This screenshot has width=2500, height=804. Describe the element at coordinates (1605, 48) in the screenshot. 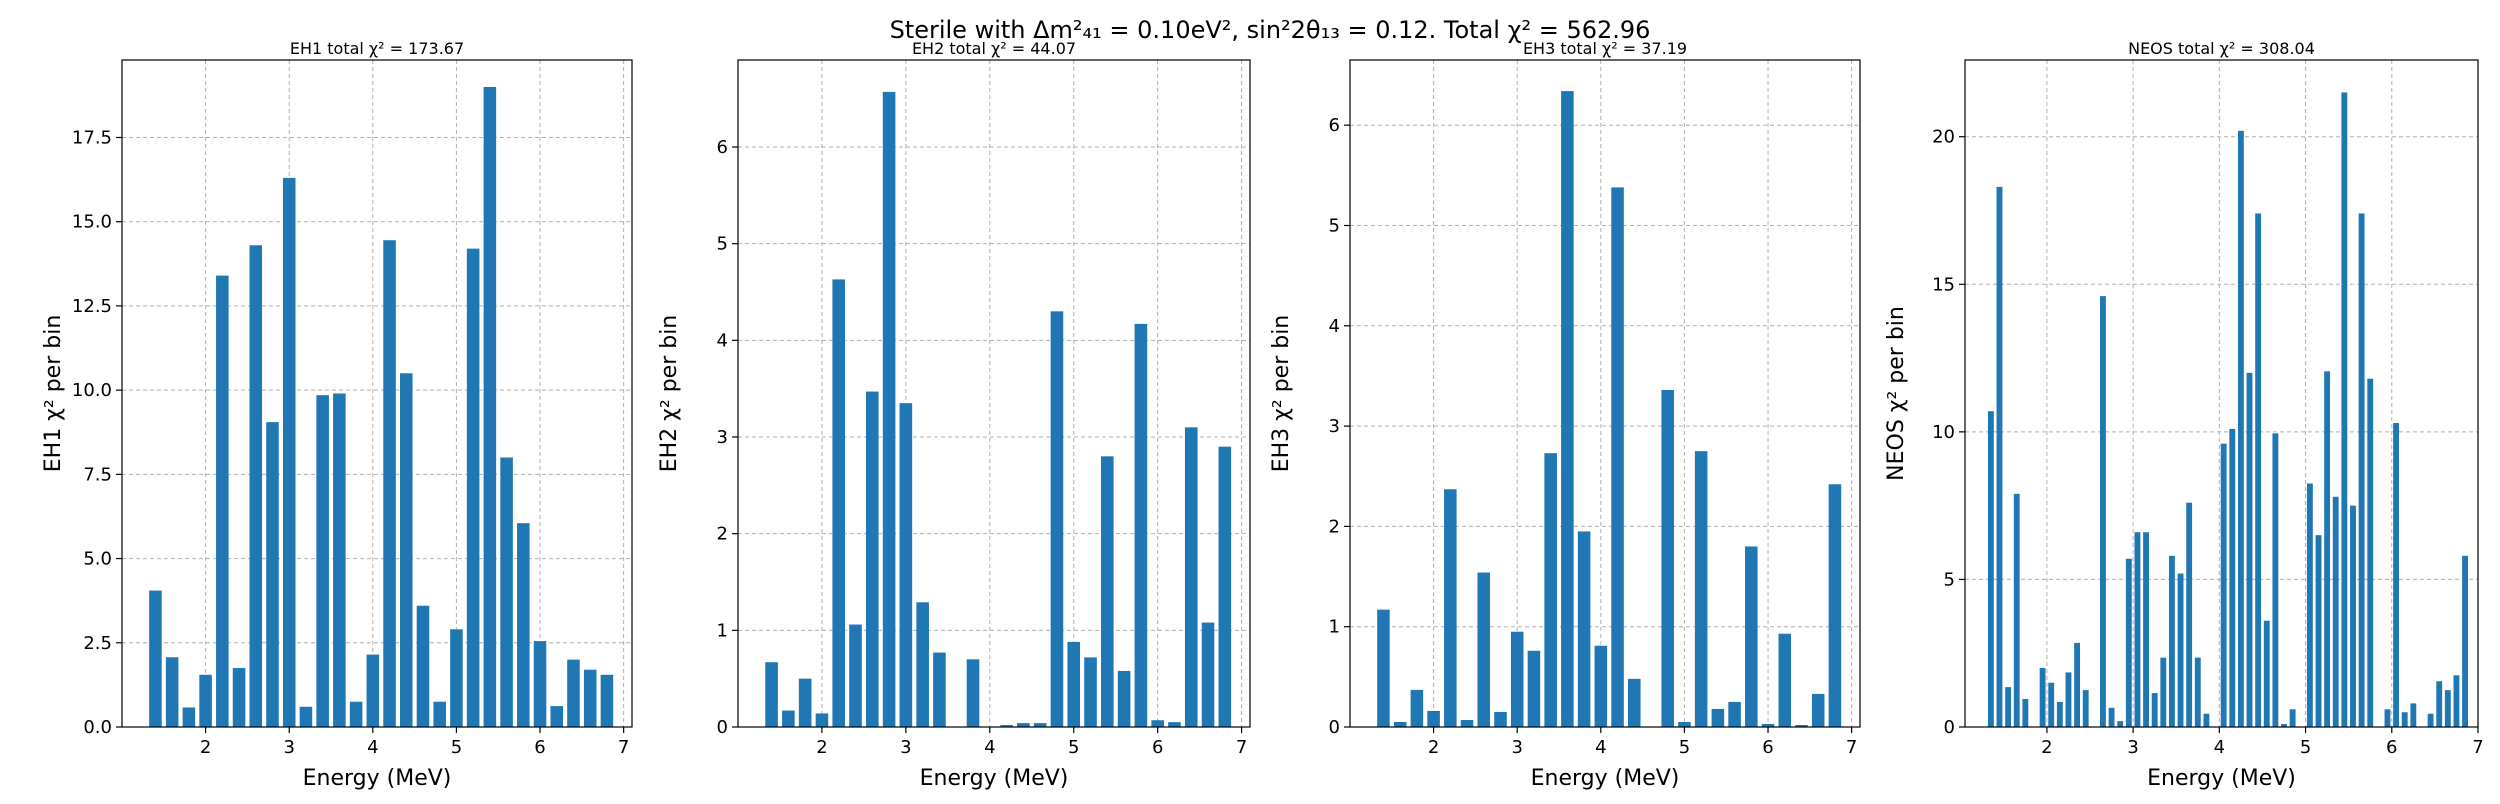

I see `eh3-title: EH3 total χ² = 37.19` at that location.